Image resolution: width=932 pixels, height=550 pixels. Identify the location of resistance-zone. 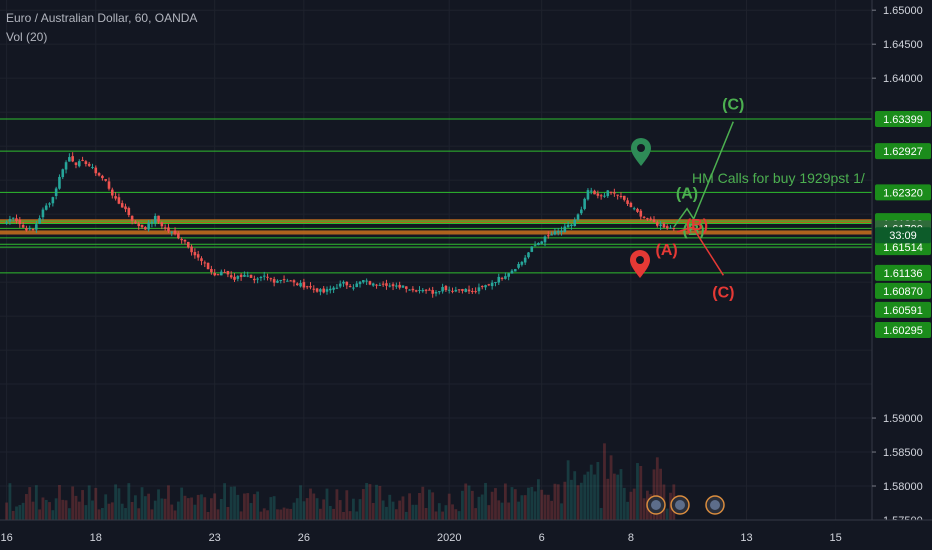
(436, 232).